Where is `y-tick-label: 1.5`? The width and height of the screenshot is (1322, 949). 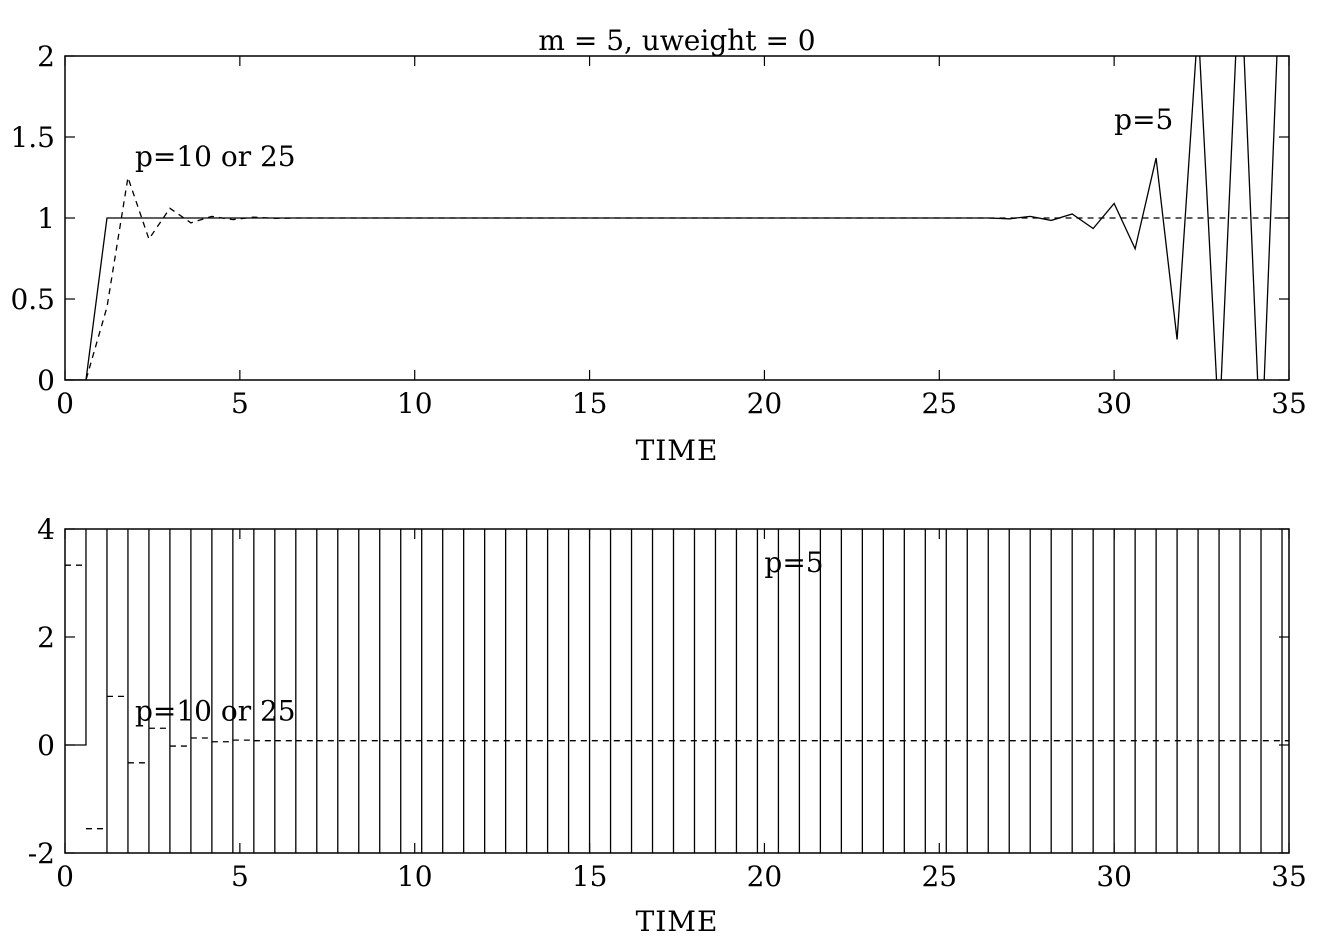
y-tick-label: 1.5 is located at coordinates (32, 137).